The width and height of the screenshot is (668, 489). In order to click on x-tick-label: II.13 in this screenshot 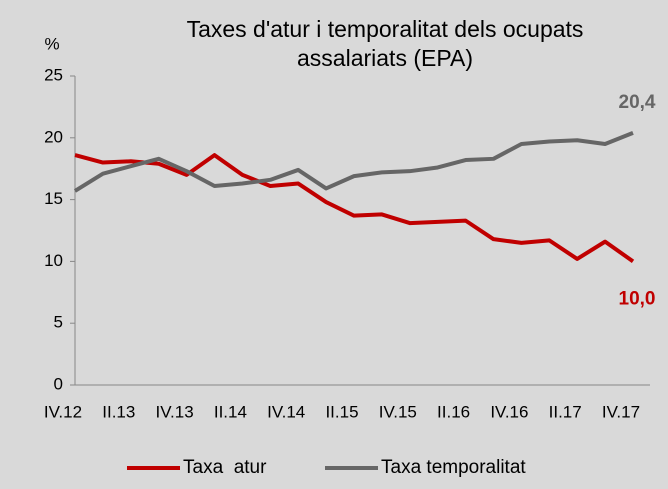, I will do `click(118, 411)`.